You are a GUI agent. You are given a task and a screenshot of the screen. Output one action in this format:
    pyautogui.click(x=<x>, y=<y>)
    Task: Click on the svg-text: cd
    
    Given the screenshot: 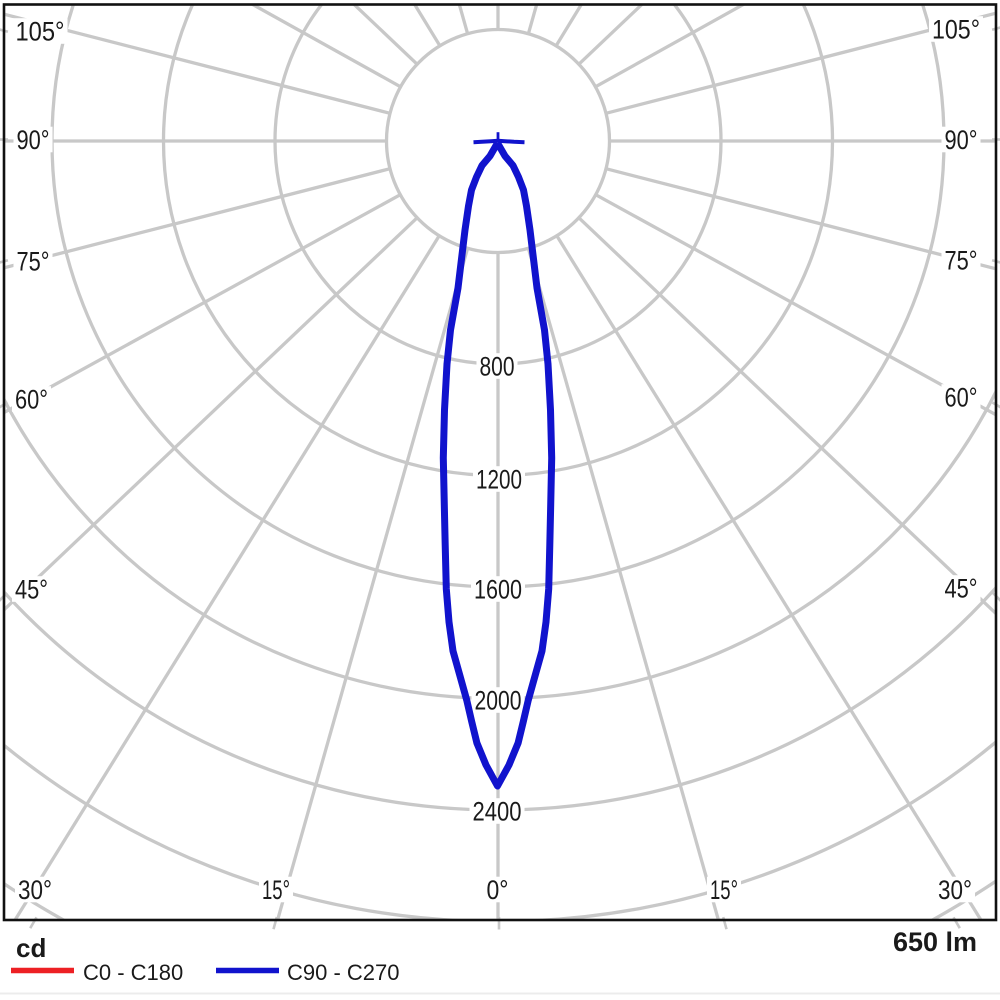 What is the action you would take?
    pyautogui.click(x=31, y=948)
    